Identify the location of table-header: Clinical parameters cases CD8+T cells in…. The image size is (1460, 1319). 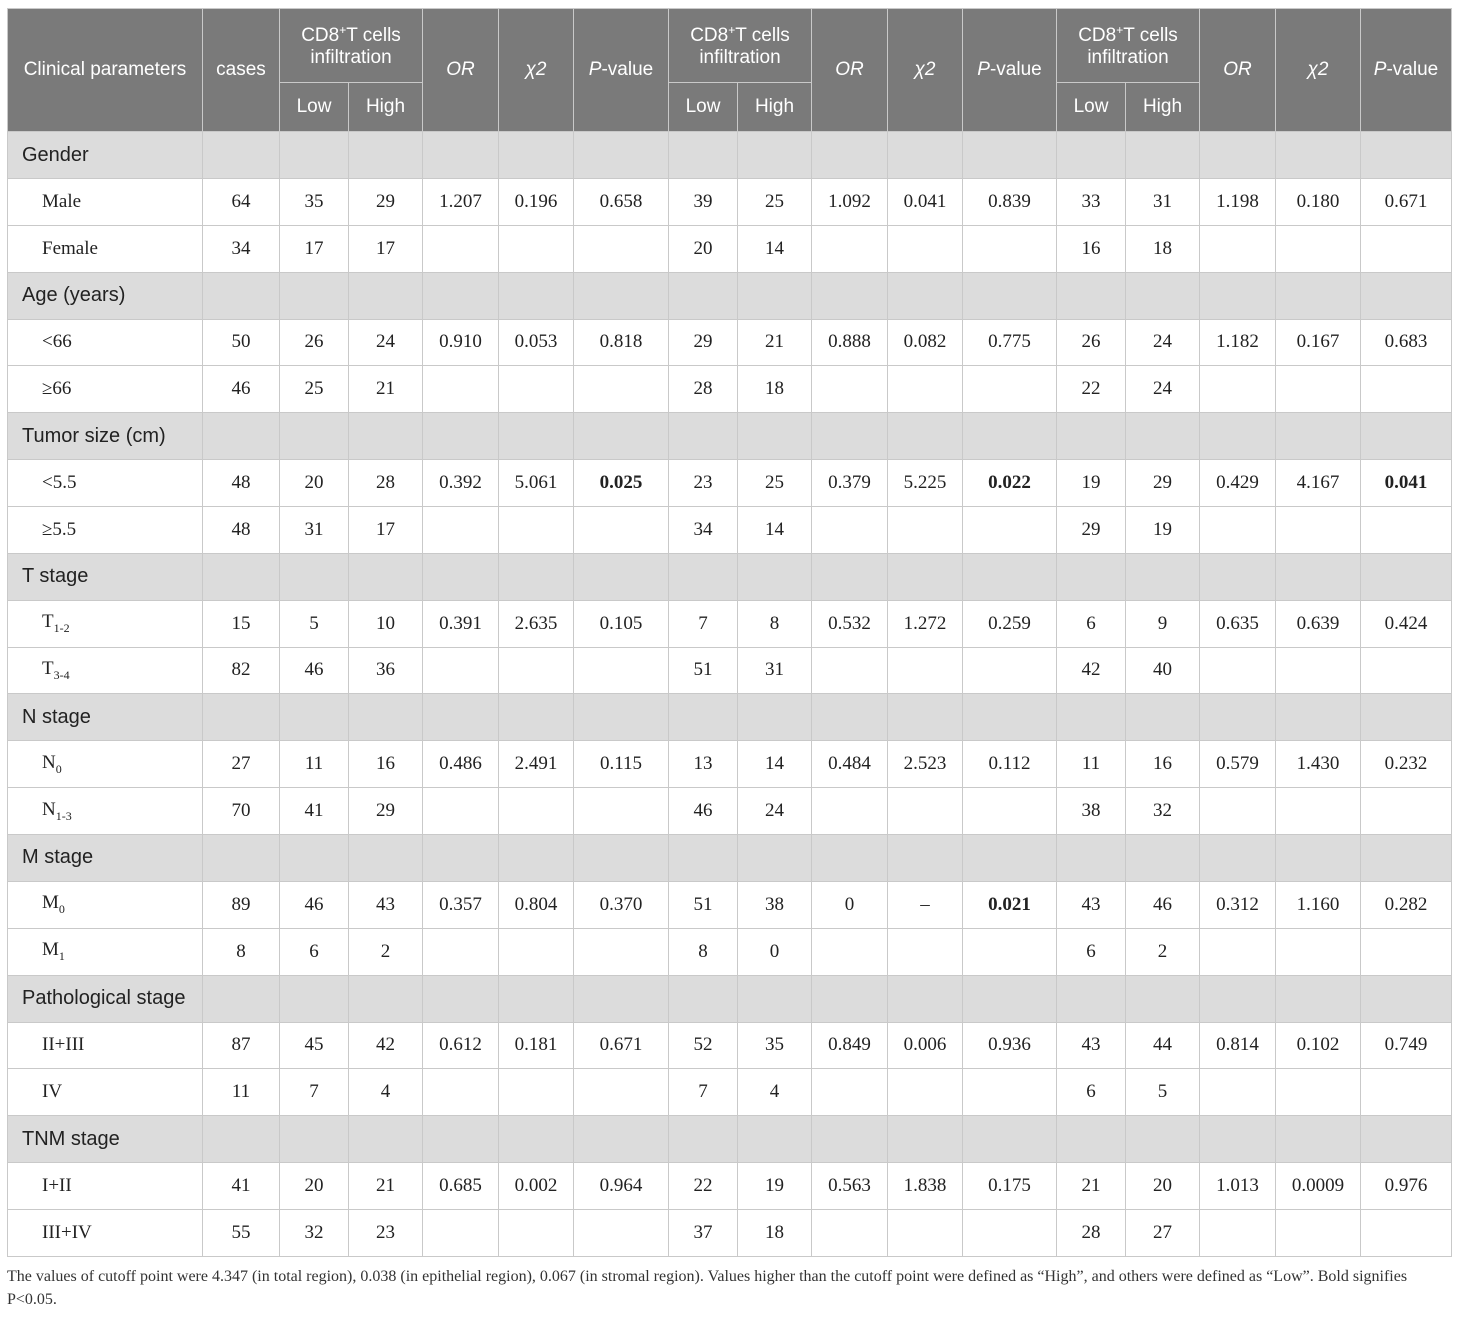
(729, 70).